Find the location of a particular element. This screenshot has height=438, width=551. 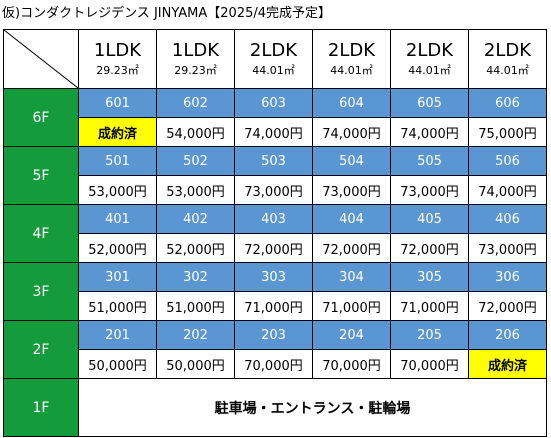

floor-label: 1F is located at coordinates (41, 407).